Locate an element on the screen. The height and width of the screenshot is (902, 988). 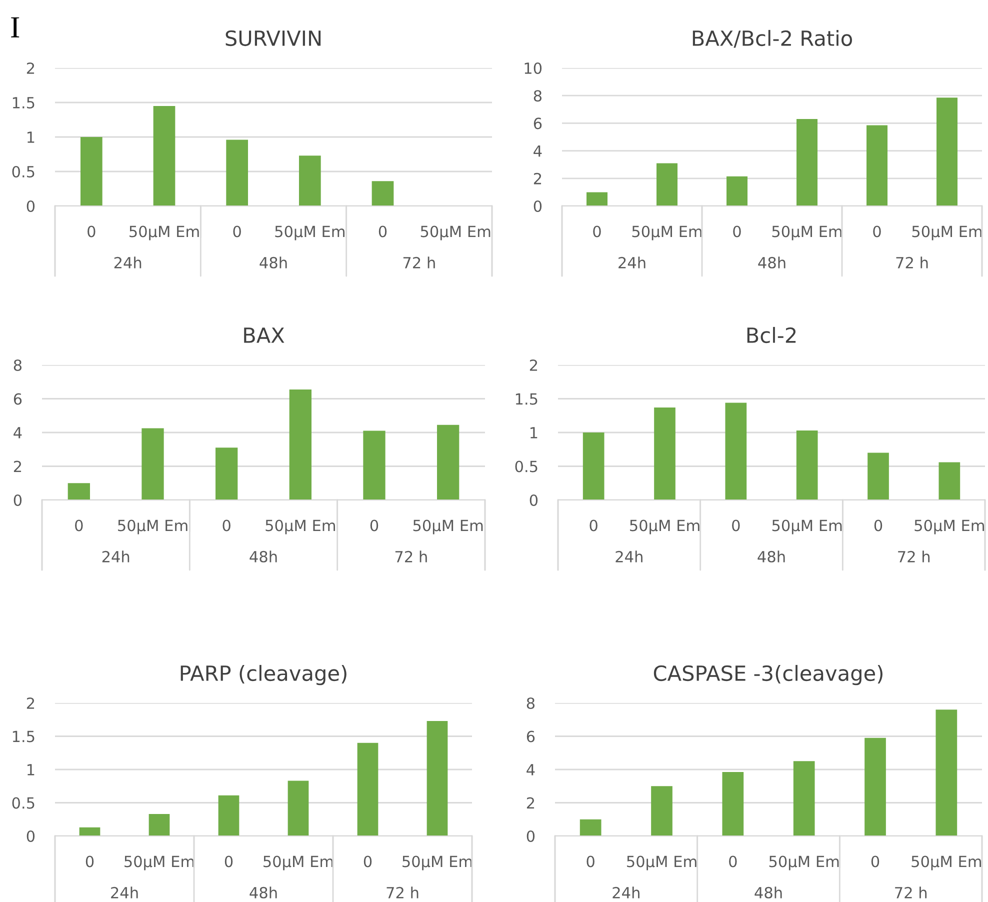
chart-title: BAX/Bcl-2 Ratio is located at coordinates (772, 39).